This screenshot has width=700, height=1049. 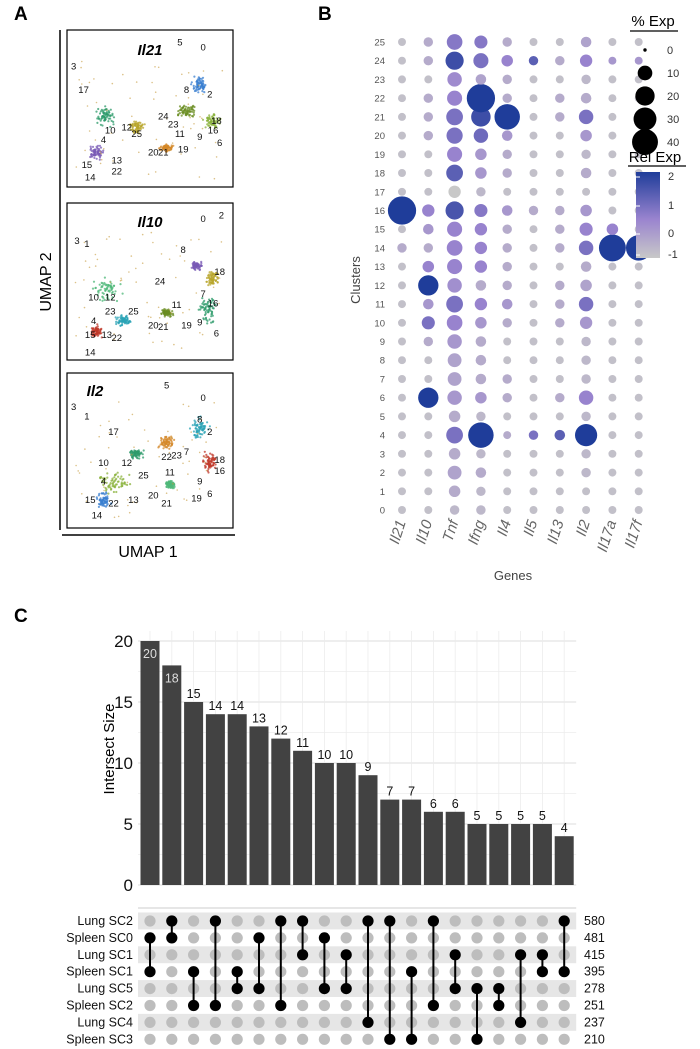 What do you see at coordinates (213, 131) in the screenshot?
I see `cluster-label: 16` at bounding box center [213, 131].